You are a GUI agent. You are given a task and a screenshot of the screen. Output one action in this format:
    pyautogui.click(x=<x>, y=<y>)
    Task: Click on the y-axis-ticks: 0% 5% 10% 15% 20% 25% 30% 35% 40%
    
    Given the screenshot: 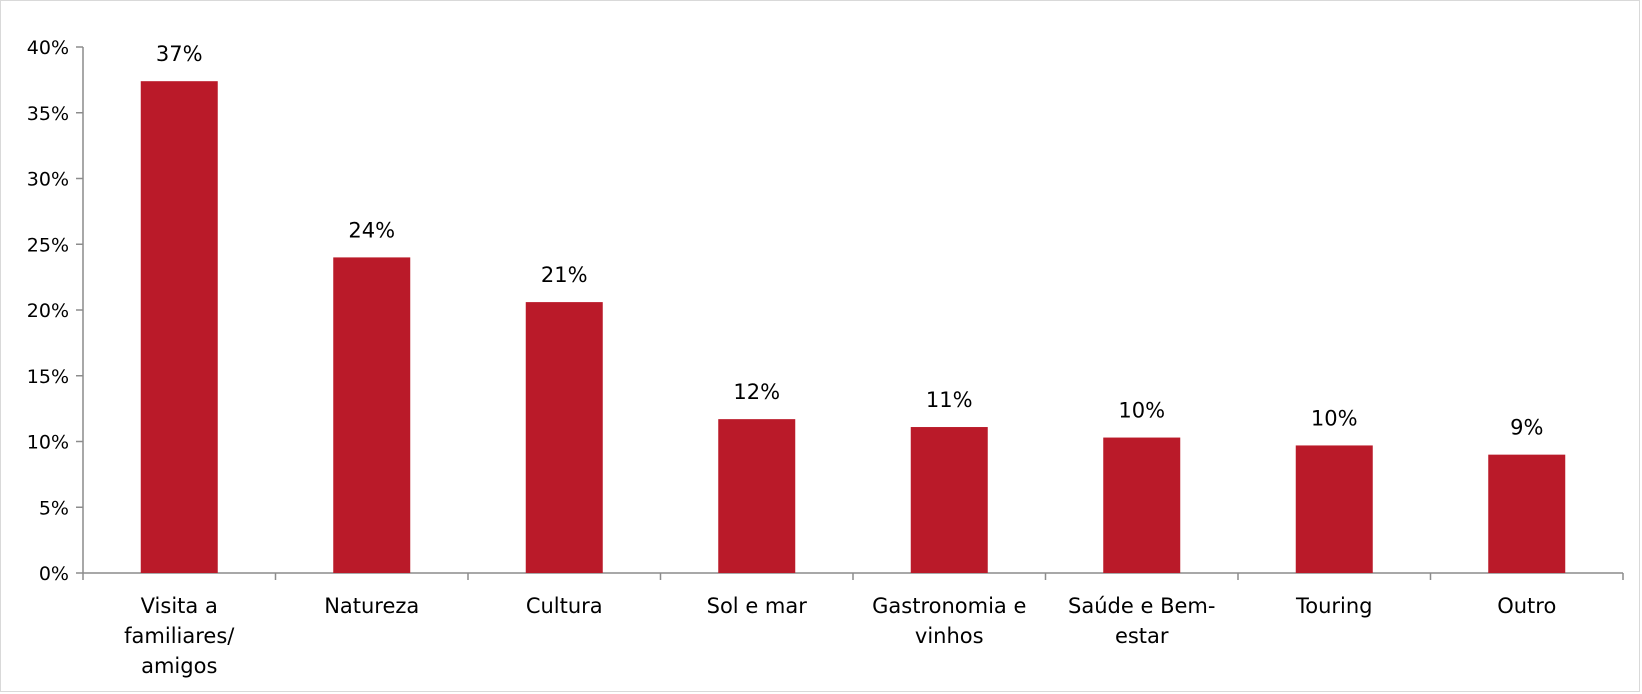 What is the action you would take?
    pyautogui.click(x=55, y=311)
    